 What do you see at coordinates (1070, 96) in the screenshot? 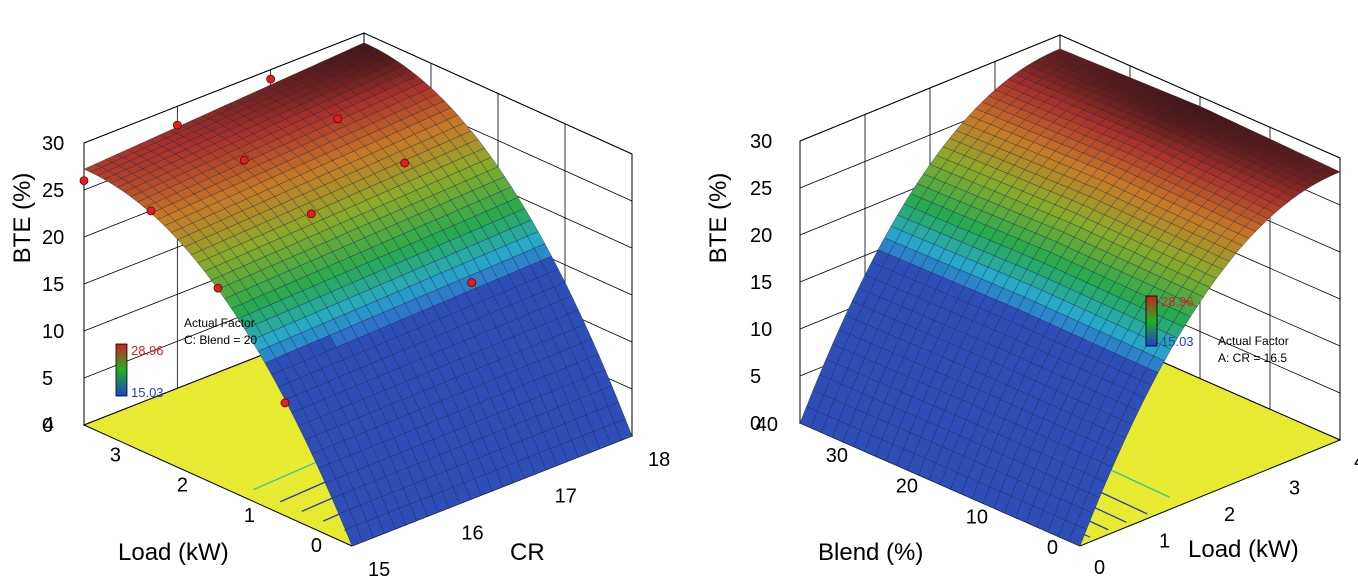
I see `right-wall-grid` at bounding box center [1070, 96].